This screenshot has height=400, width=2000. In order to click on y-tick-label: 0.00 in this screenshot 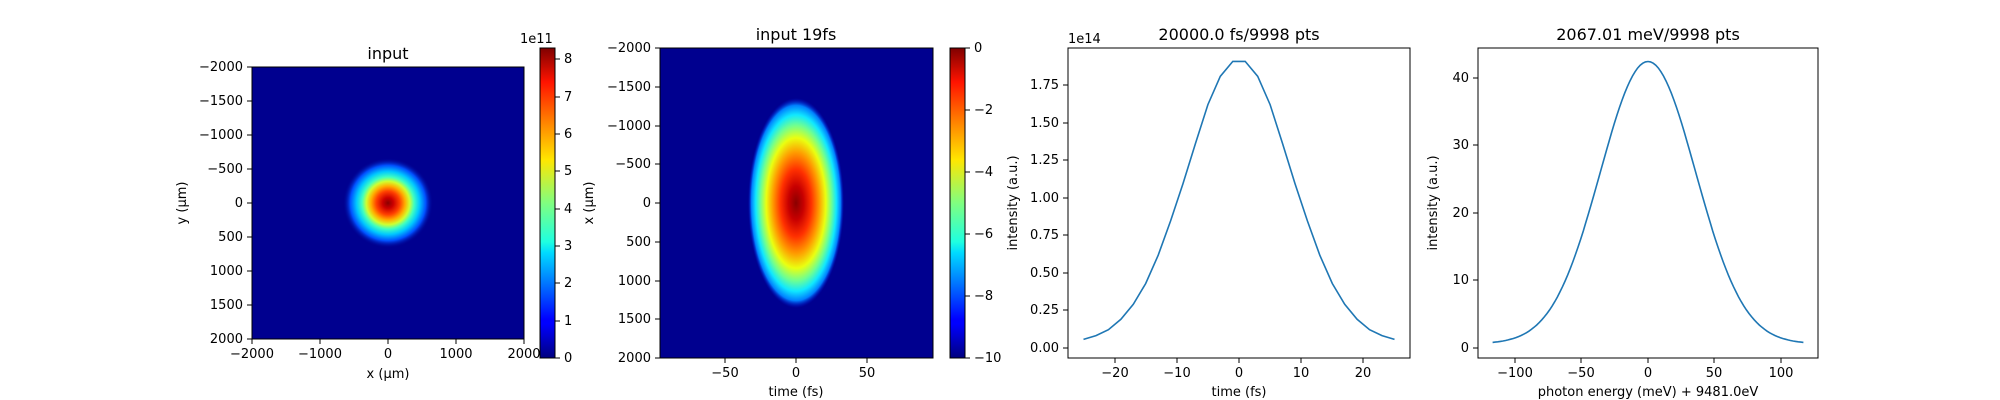, I will do `click(1044, 348)`.